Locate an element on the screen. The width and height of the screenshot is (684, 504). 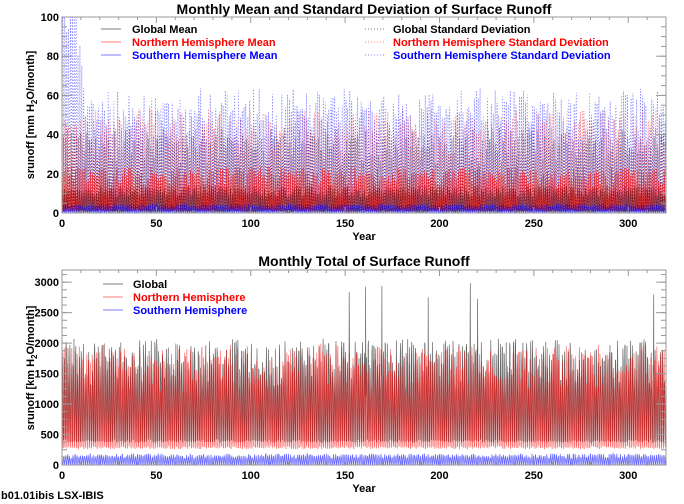
x-axis-label-2: Year is located at coordinates (364, 489).